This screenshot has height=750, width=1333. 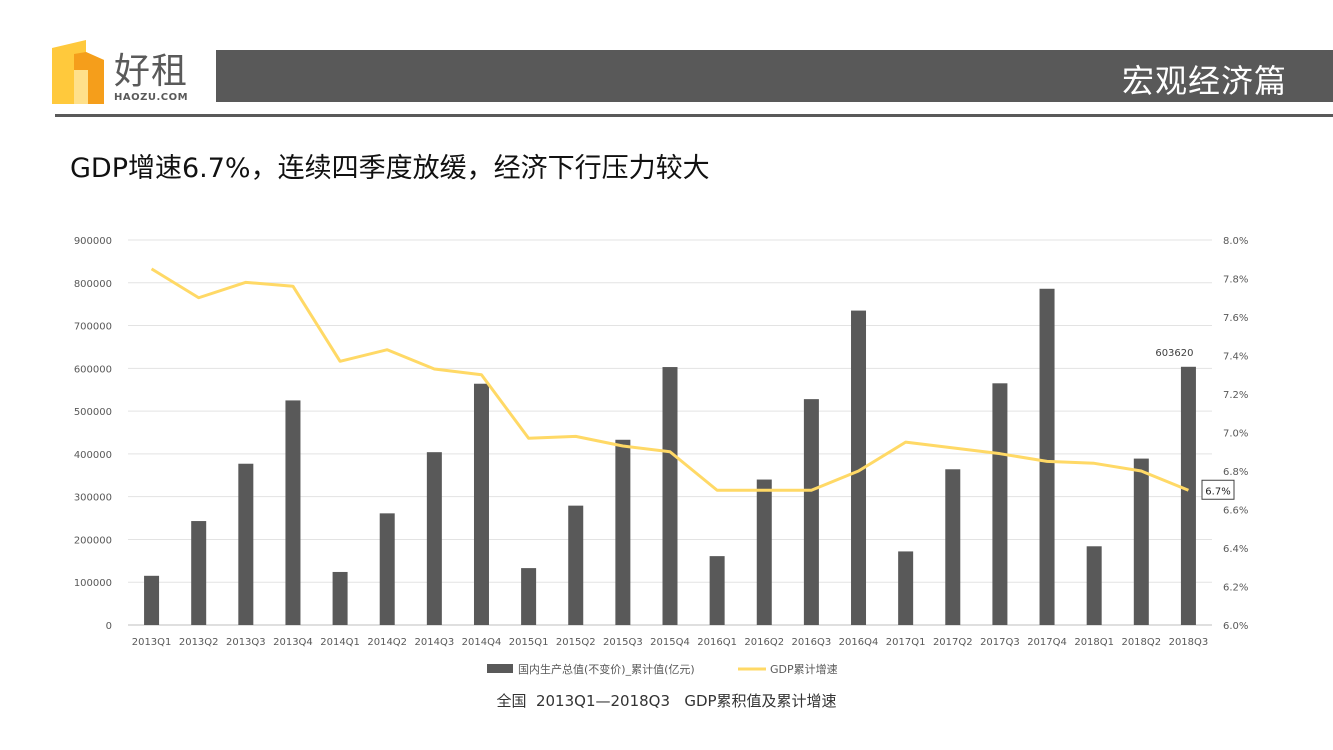 What do you see at coordinates (500, 668) in the screenshot?
I see `legend-bar-swatch` at bounding box center [500, 668].